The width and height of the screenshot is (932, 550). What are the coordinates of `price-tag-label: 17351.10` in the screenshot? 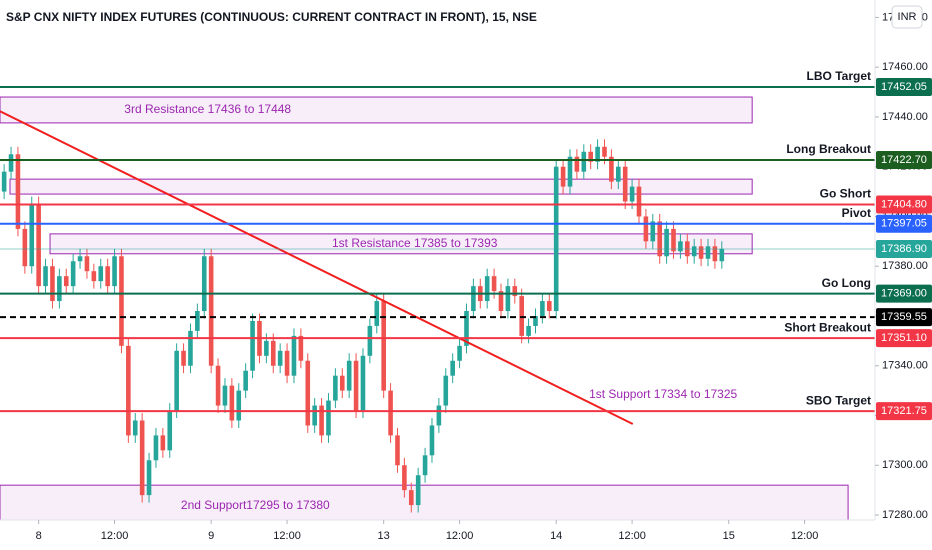 It's located at (904, 338).